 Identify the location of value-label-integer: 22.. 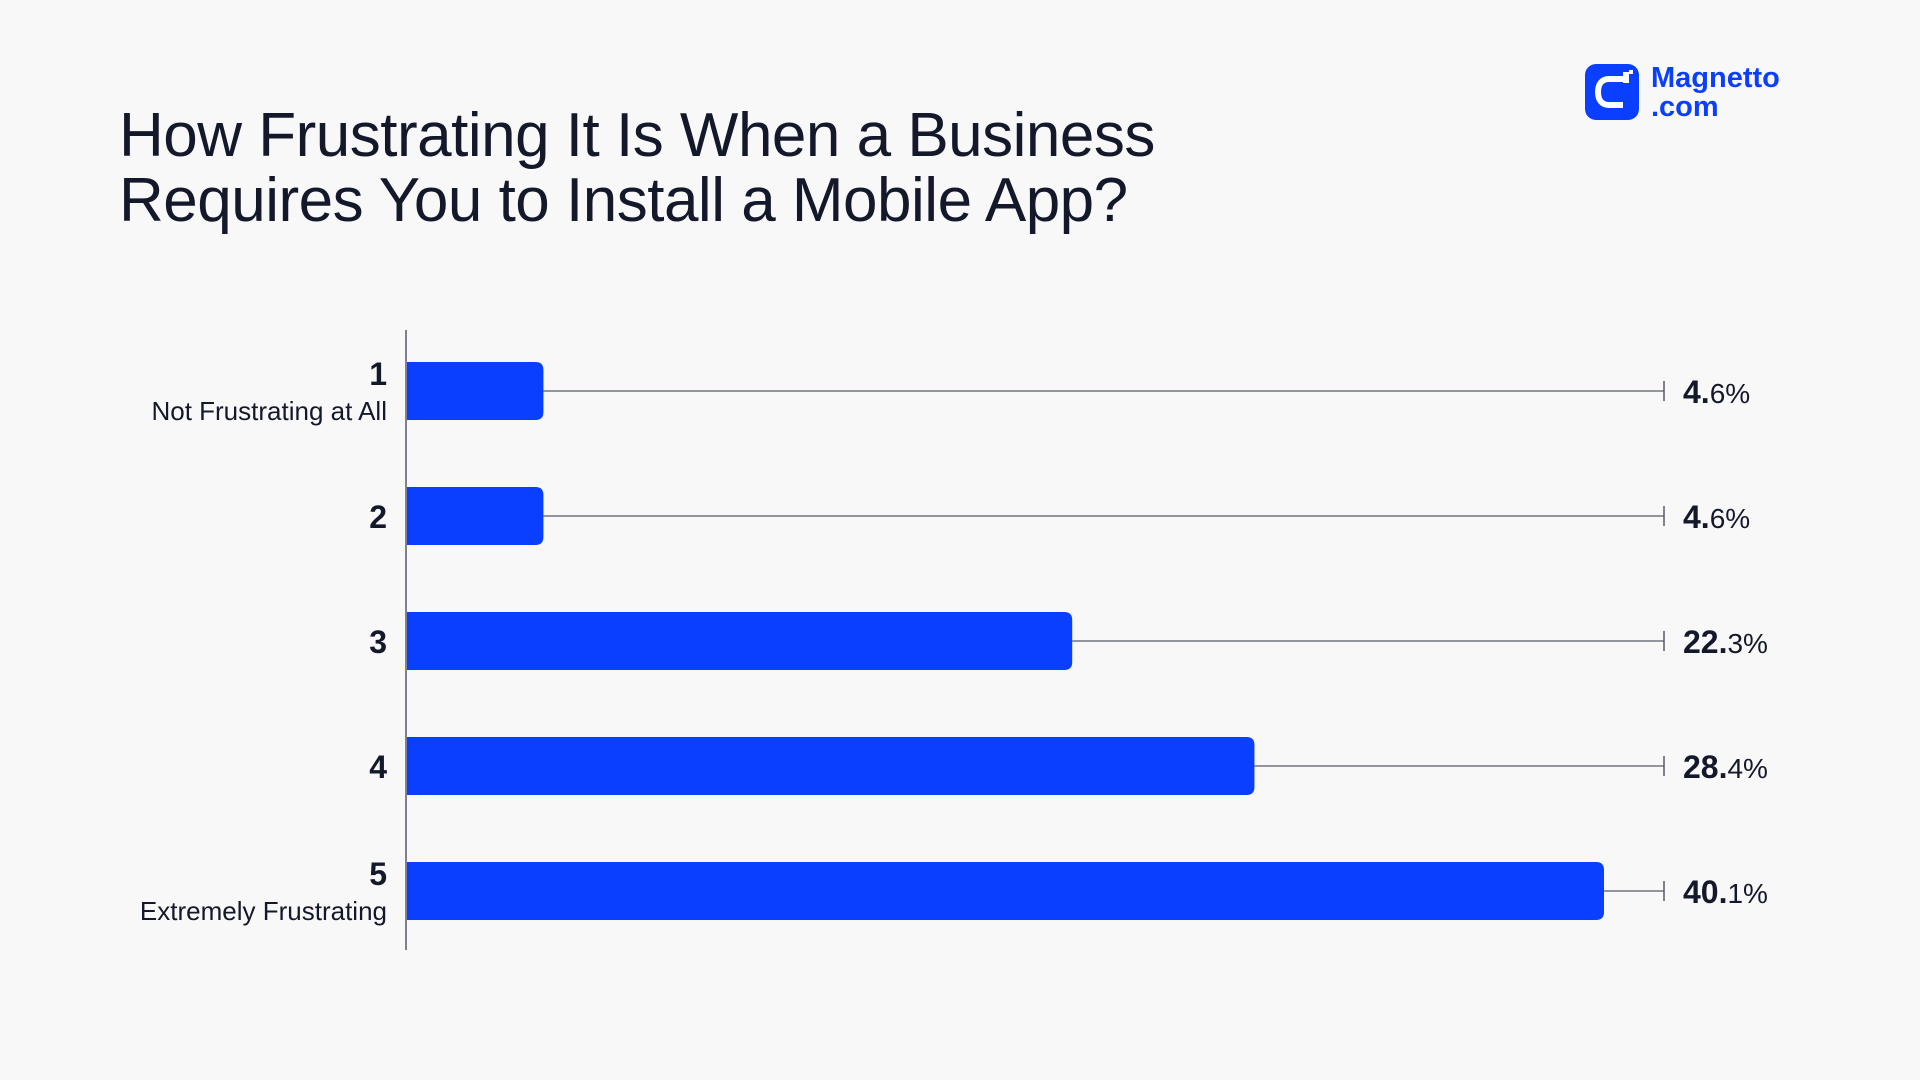
(1705, 642).